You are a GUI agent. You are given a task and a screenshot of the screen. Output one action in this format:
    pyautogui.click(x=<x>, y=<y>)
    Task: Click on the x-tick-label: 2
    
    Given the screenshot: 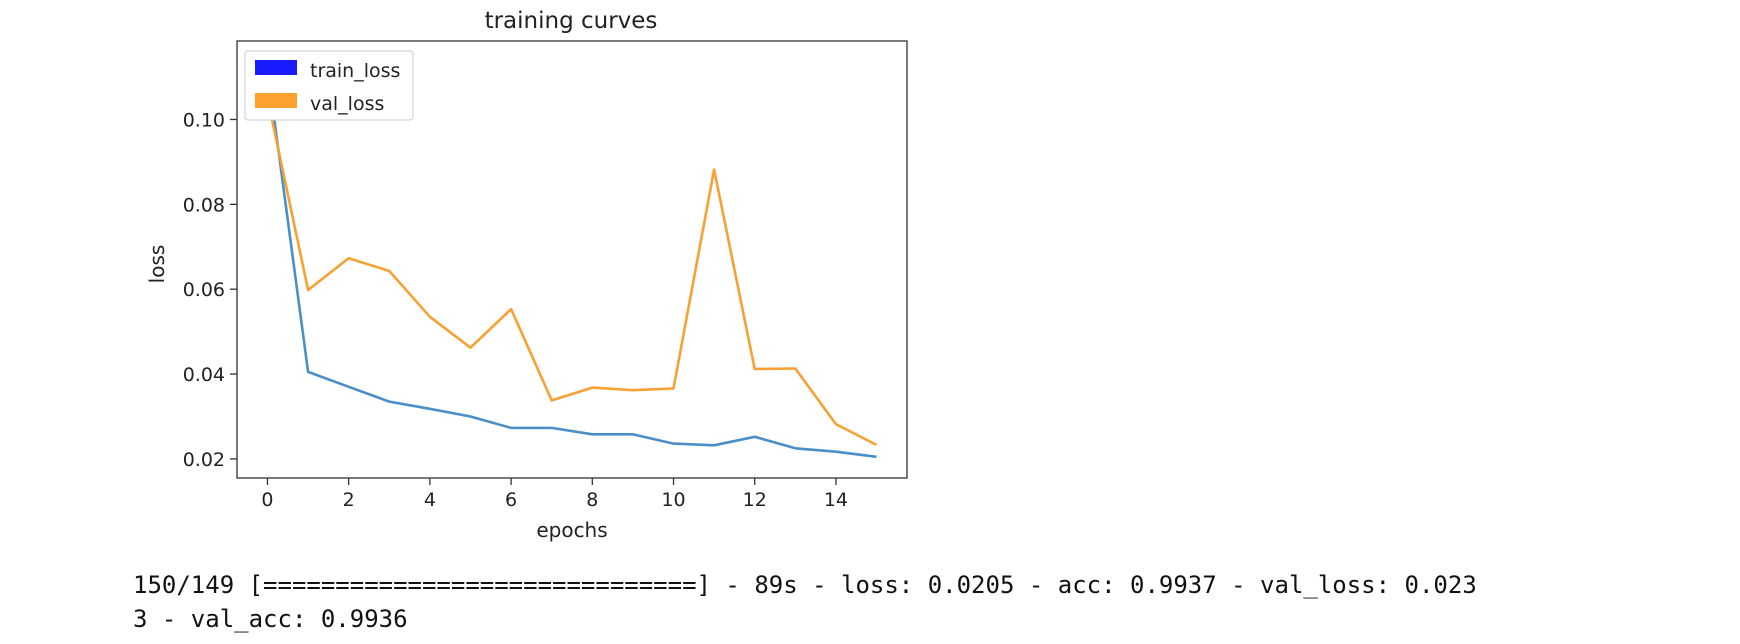 What is the action you would take?
    pyautogui.click(x=349, y=500)
    